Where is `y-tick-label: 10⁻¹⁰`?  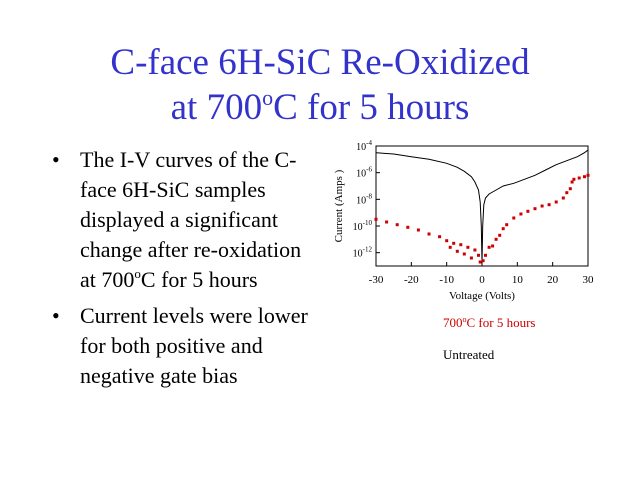 y-tick-label: 10⁻¹⁰ is located at coordinates (363, 226).